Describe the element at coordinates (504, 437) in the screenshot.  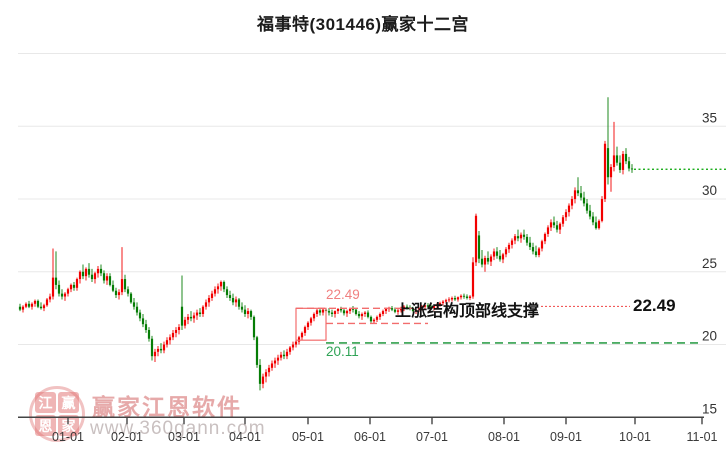
I see `x-axis-label: 08-01` at that location.